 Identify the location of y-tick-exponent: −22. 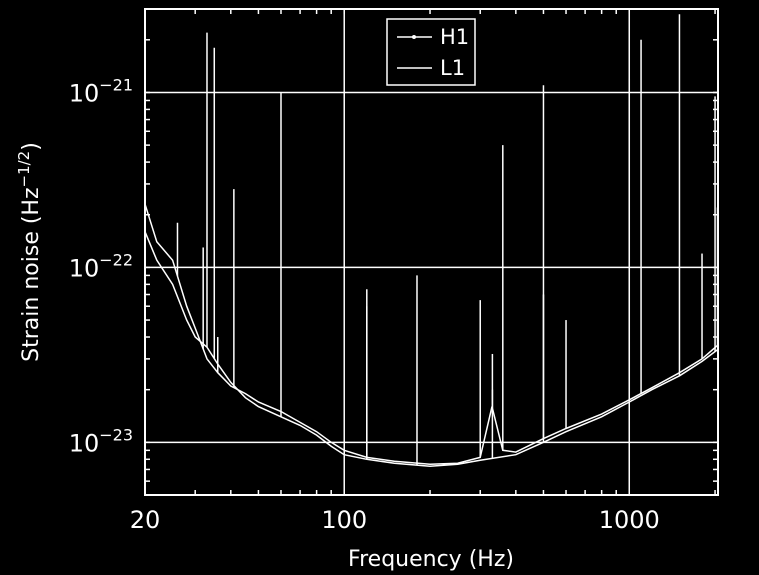
(116, 259).